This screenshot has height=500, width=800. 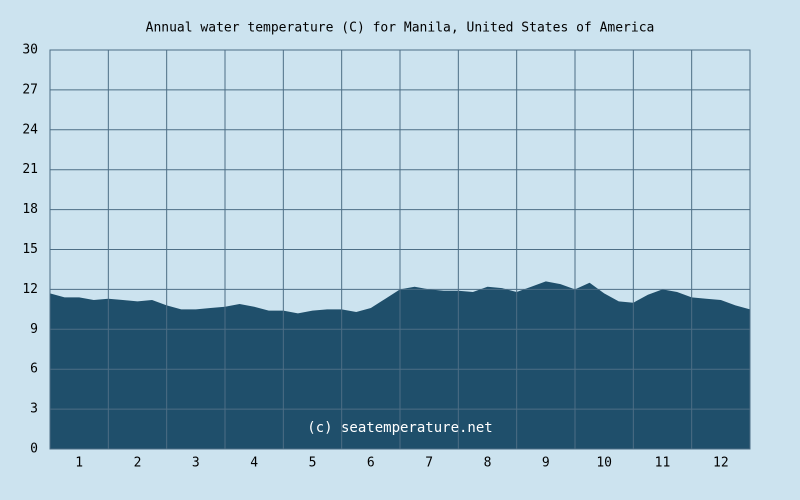 I want to click on y-tick-label: 0, so click(x=34, y=449).